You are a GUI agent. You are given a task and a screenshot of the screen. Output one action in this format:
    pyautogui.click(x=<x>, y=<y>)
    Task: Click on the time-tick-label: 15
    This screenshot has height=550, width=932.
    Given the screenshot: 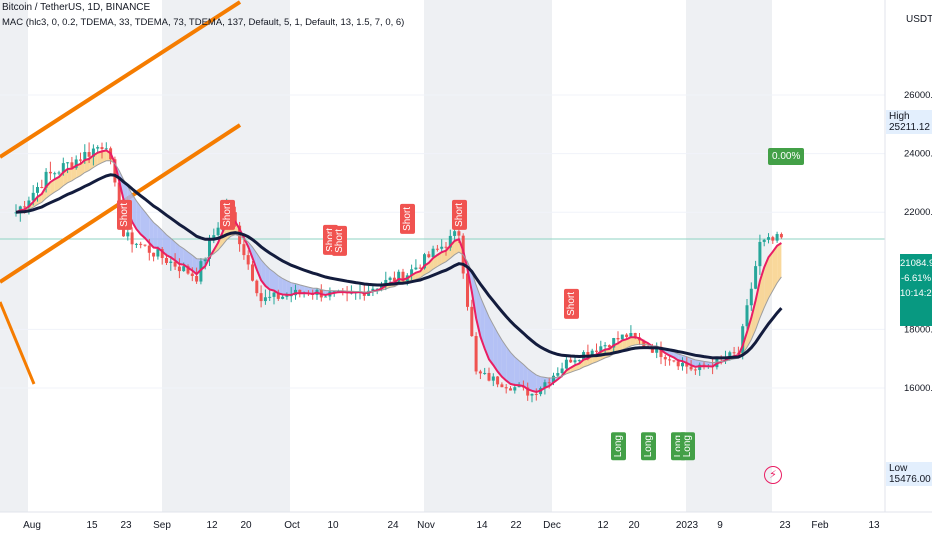 What is the action you would take?
    pyautogui.click(x=92, y=525)
    